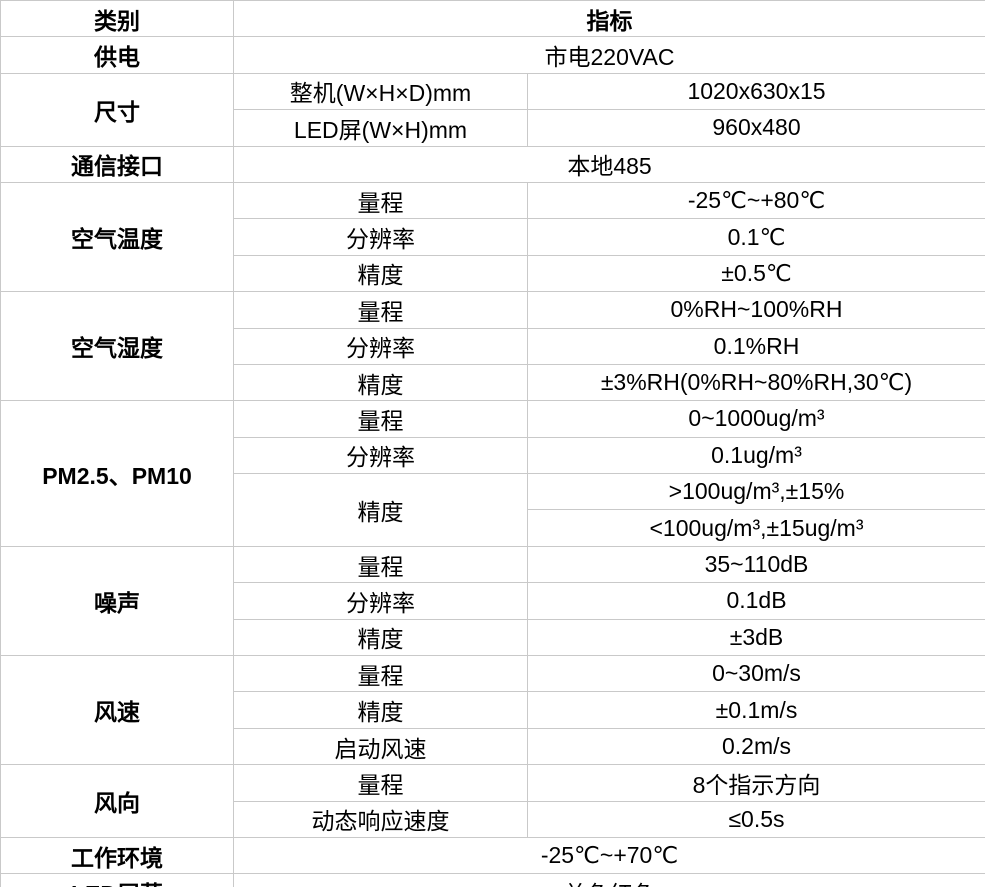  What do you see at coordinates (117, 19) in the screenshot?
I see `header-category-cell: 类别` at bounding box center [117, 19].